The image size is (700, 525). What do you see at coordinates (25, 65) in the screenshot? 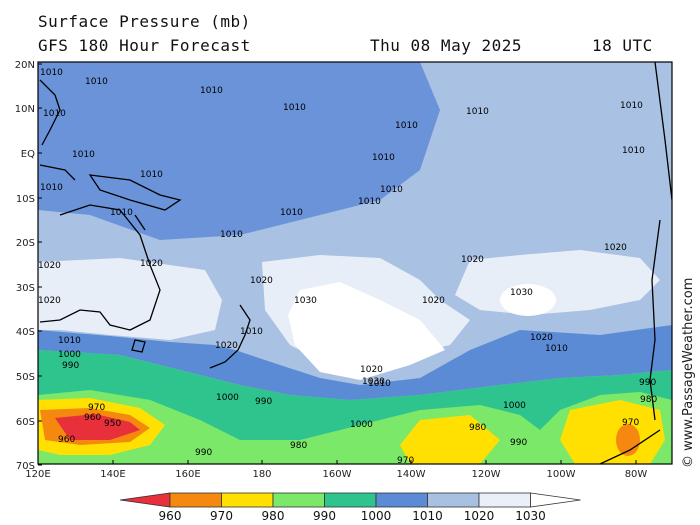
I see `latitude-label: 20N` at bounding box center [25, 65].